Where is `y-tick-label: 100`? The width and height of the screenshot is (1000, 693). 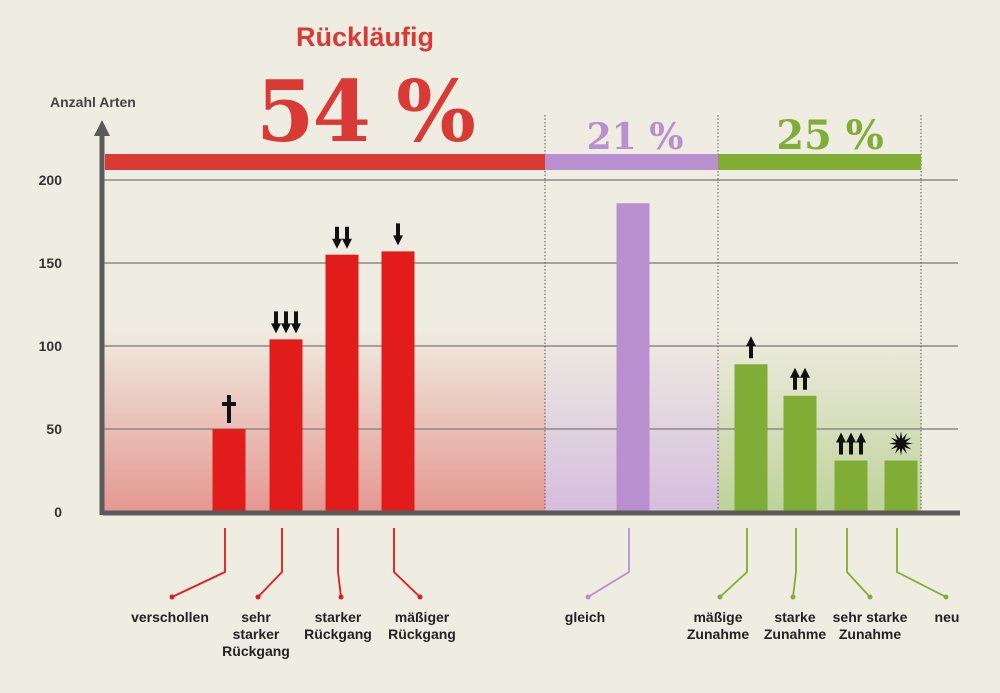 y-tick-label: 100 is located at coordinates (51, 346).